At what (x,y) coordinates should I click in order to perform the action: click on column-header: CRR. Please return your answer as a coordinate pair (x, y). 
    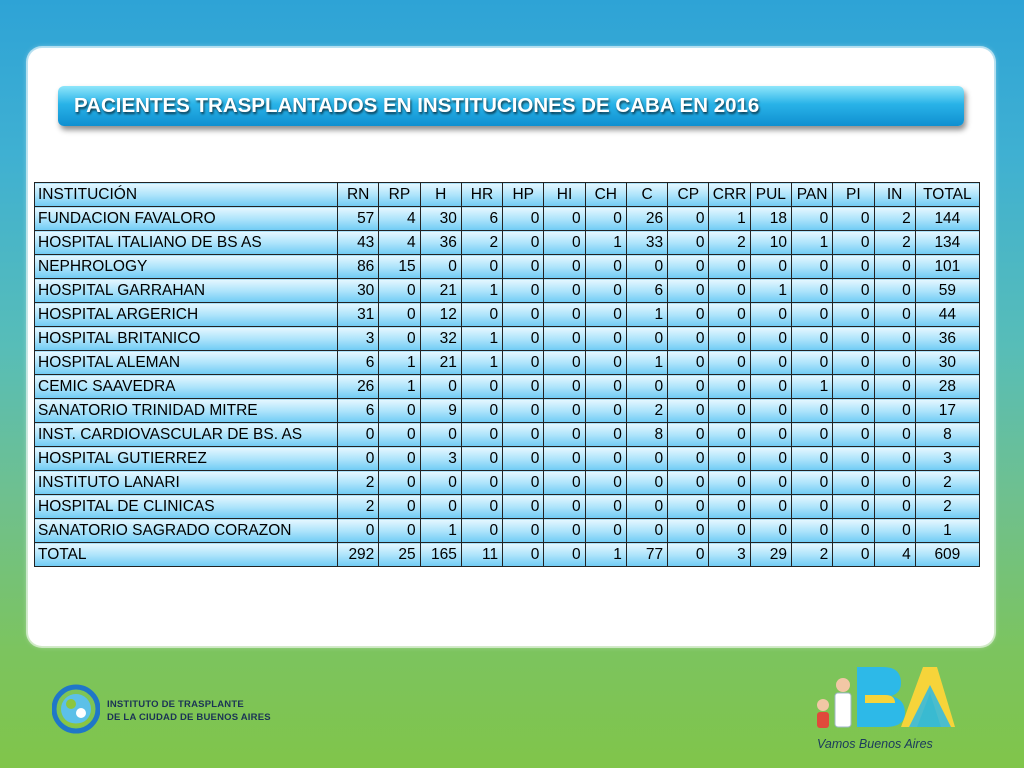
    Looking at the image, I should click on (729, 194).